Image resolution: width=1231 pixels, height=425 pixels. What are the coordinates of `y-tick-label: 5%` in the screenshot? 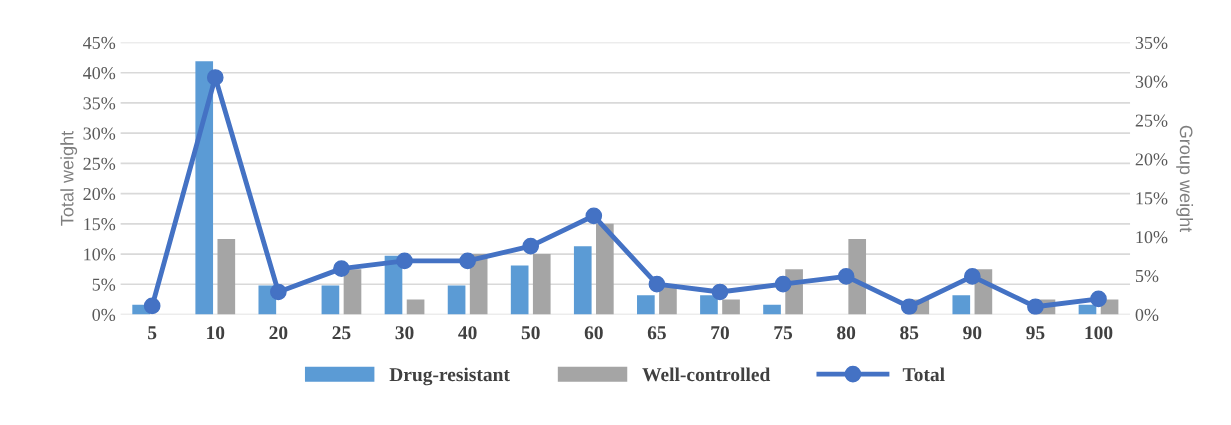 It's located at (104, 284).